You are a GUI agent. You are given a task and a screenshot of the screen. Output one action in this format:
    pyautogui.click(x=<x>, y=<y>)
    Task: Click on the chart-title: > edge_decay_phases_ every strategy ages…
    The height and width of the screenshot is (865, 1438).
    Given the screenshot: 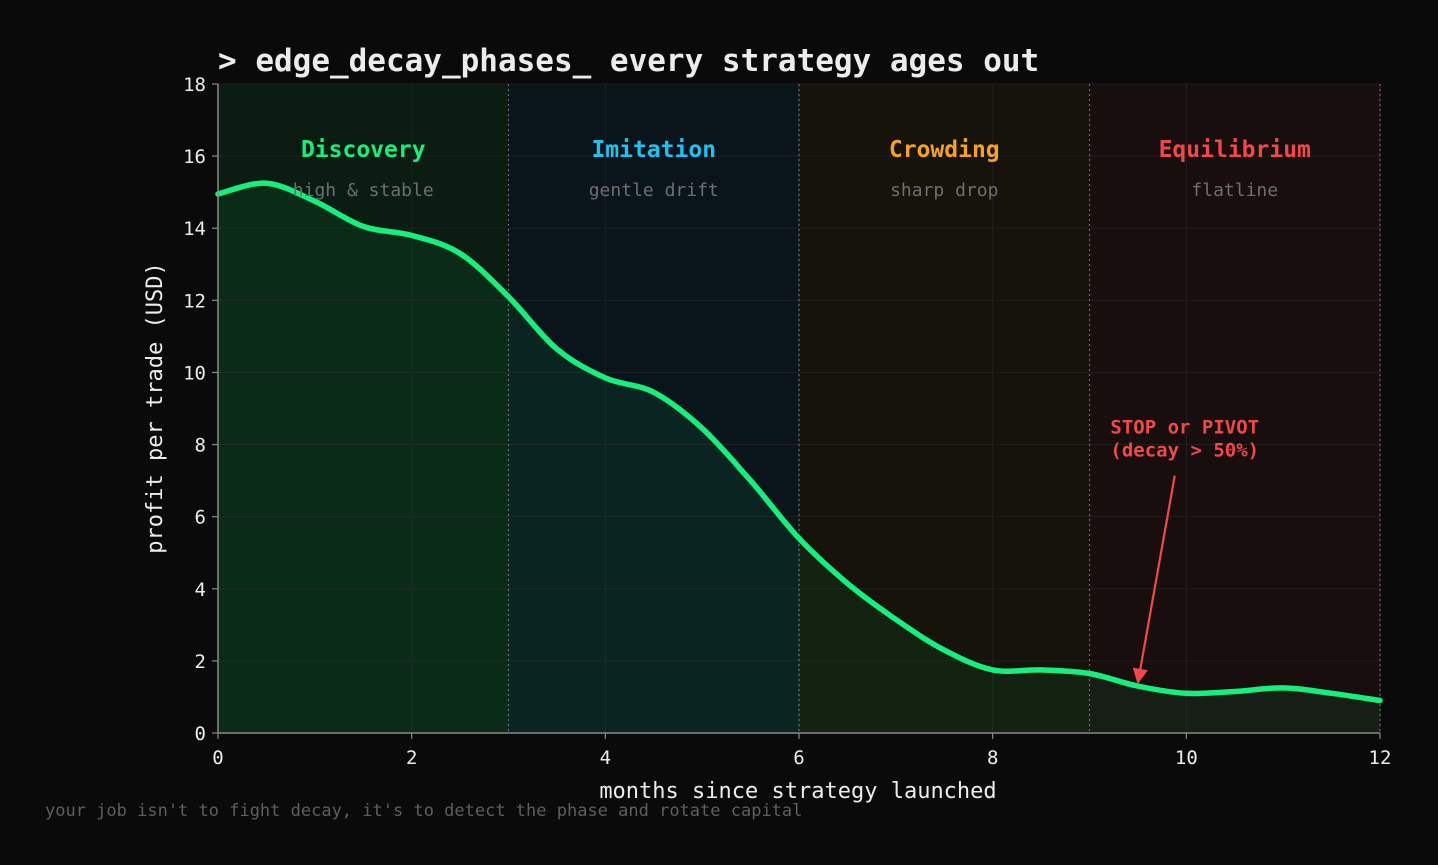 What is the action you would take?
    pyautogui.click(x=628, y=61)
    